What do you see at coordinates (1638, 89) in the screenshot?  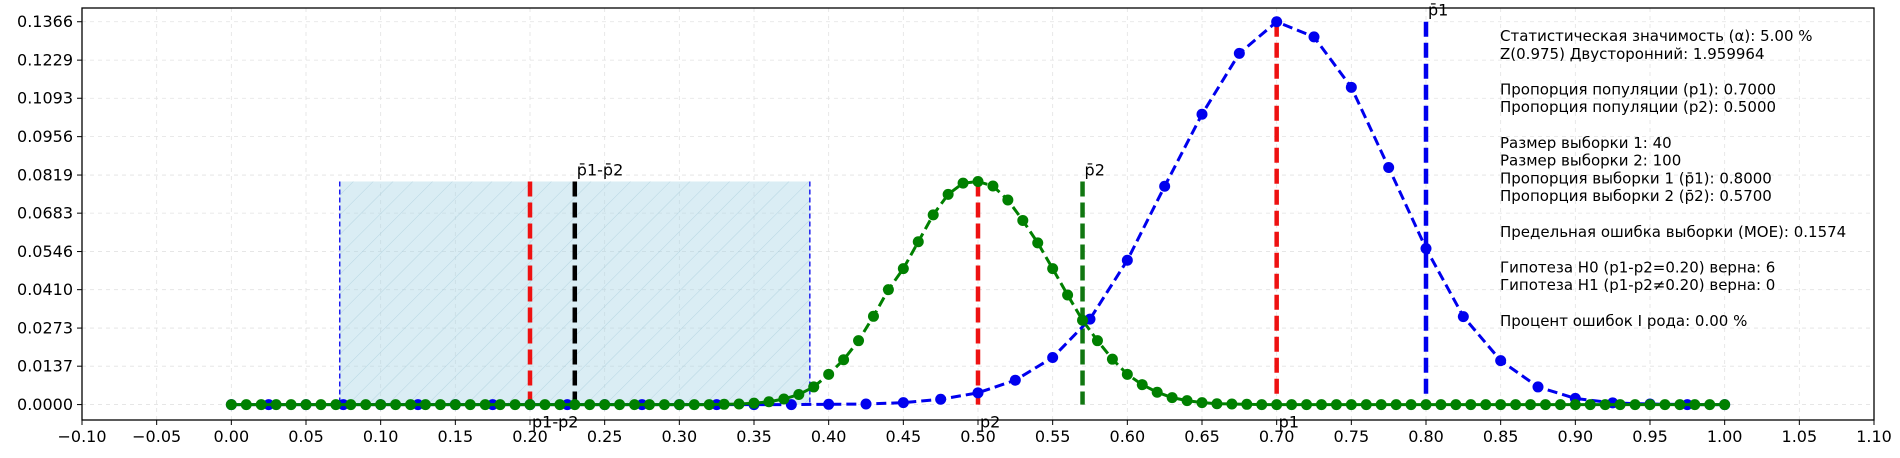 I see `info-line: Пропорция популяции (p1): 0.7000` at bounding box center [1638, 89].